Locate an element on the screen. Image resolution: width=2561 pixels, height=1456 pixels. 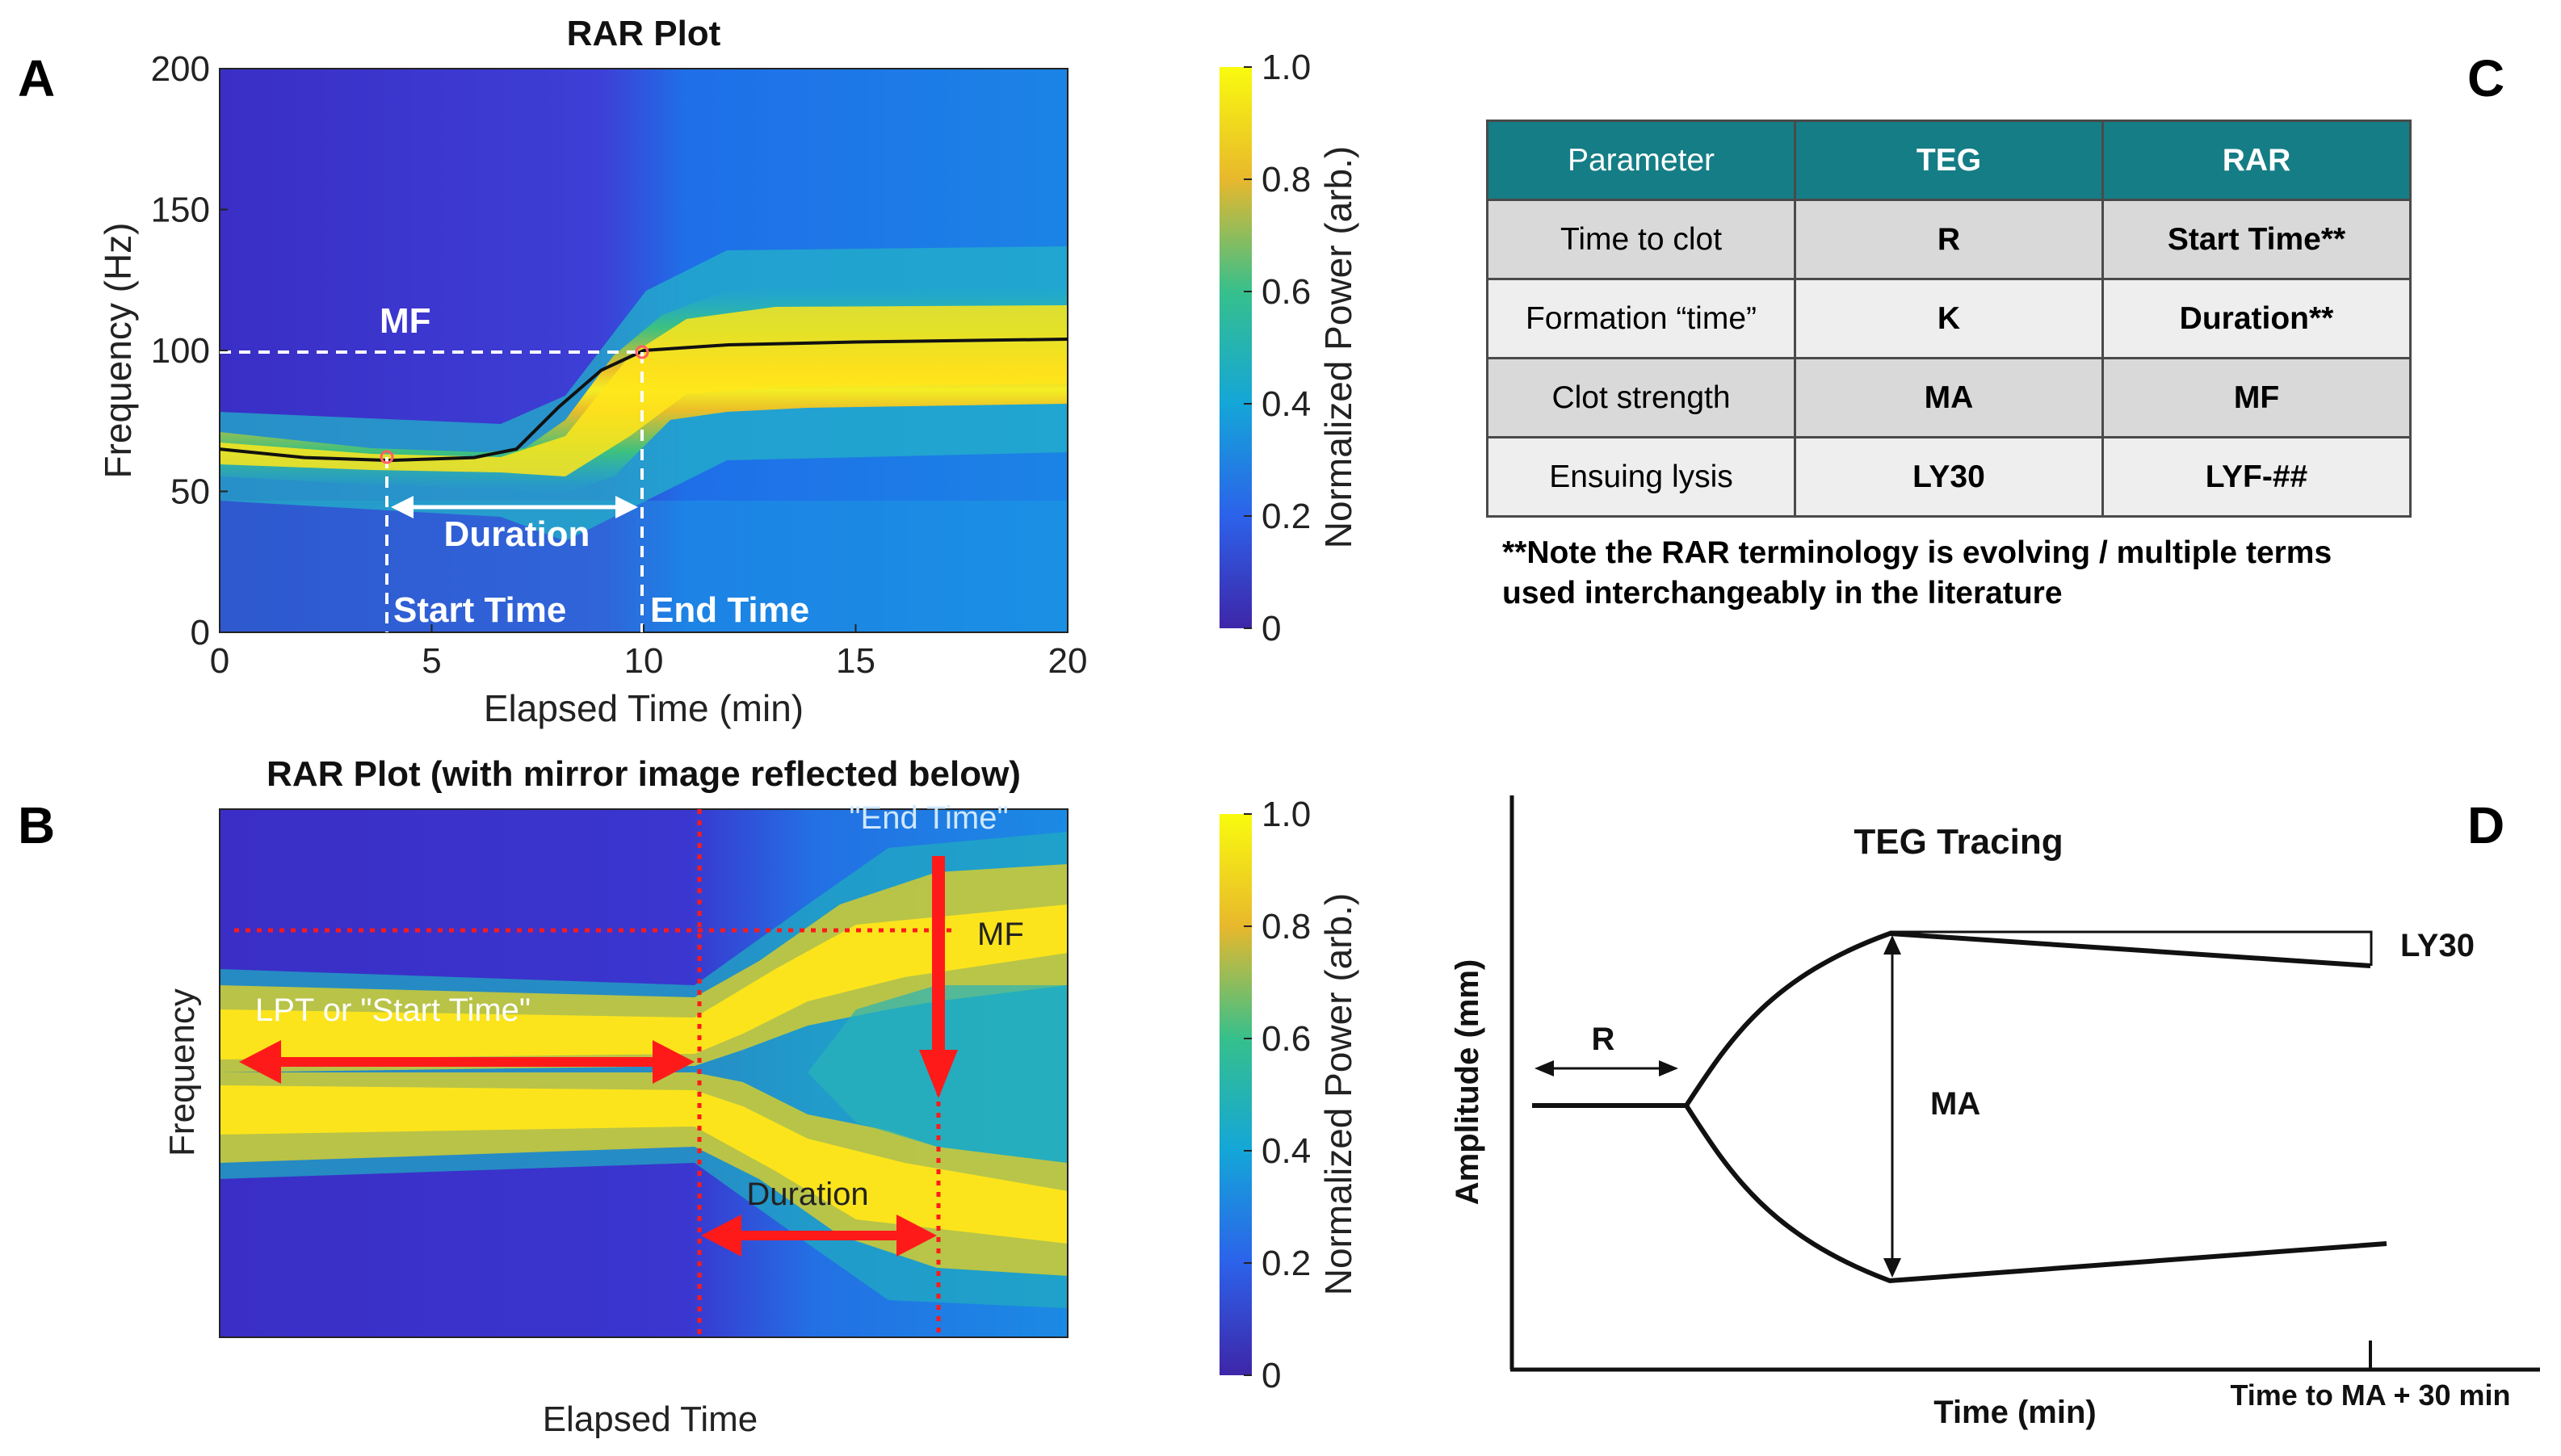
table-cell: Time to clot is located at coordinates (1641, 239).